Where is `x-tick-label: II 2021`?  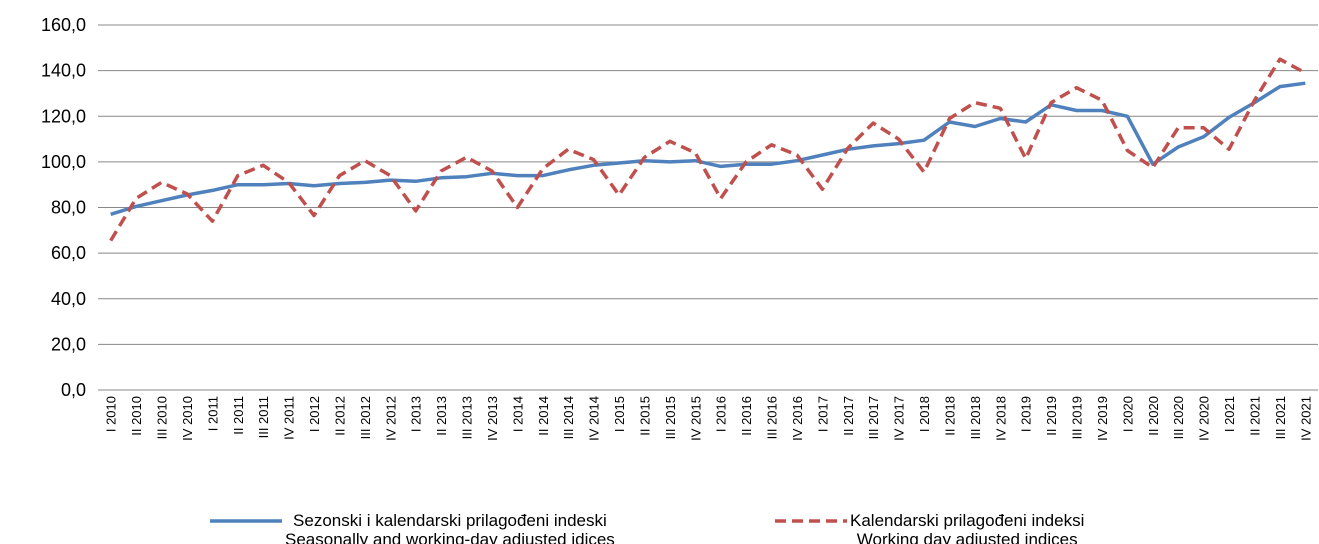 x-tick-label: II 2021 is located at coordinates (1254, 416).